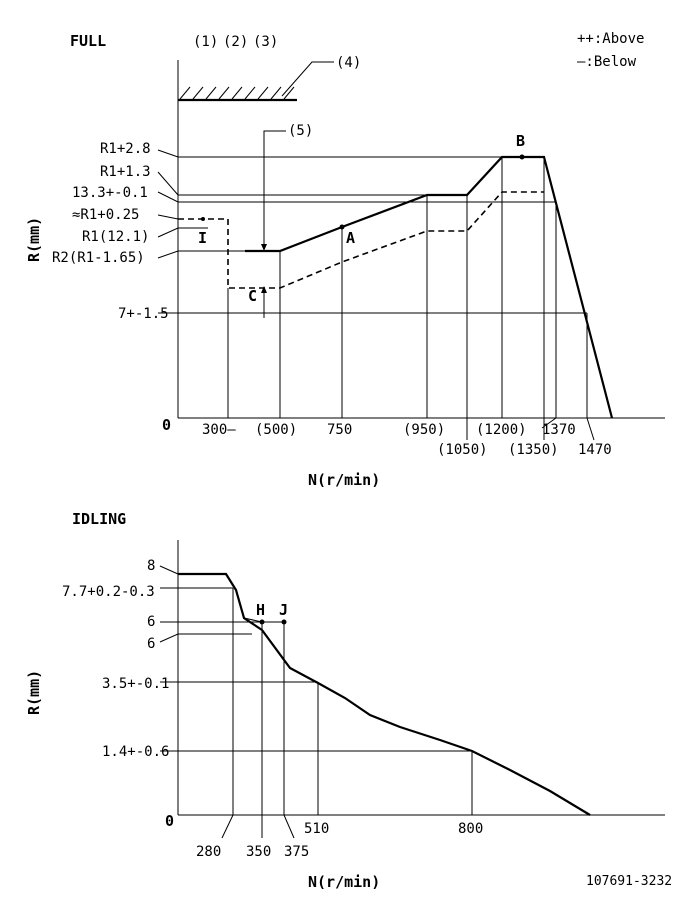  I want to click on full-y-label-r2: R2(R1-1.65), so click(98, 258).